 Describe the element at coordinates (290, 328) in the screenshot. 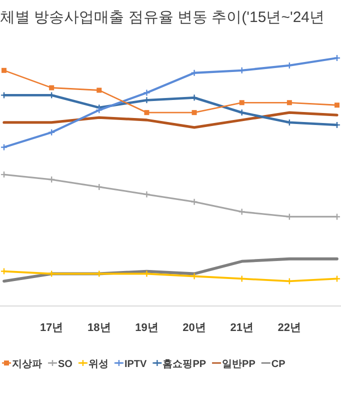

I see `x-tick-label: 22년` at that location.